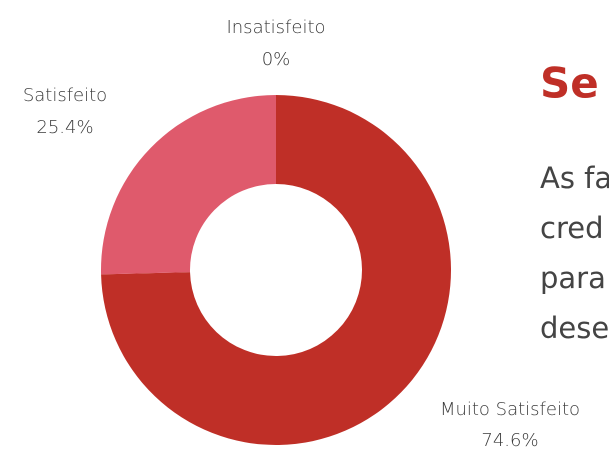  I want to click on slice-value-label: 74.6%, so click(509, 440).